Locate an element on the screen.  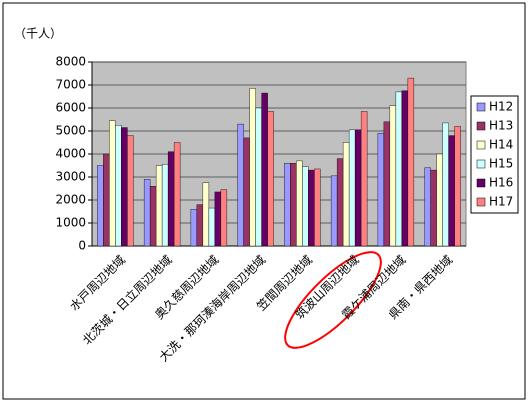
y-axis-label: （千人） is located at coordinates (38, 34).